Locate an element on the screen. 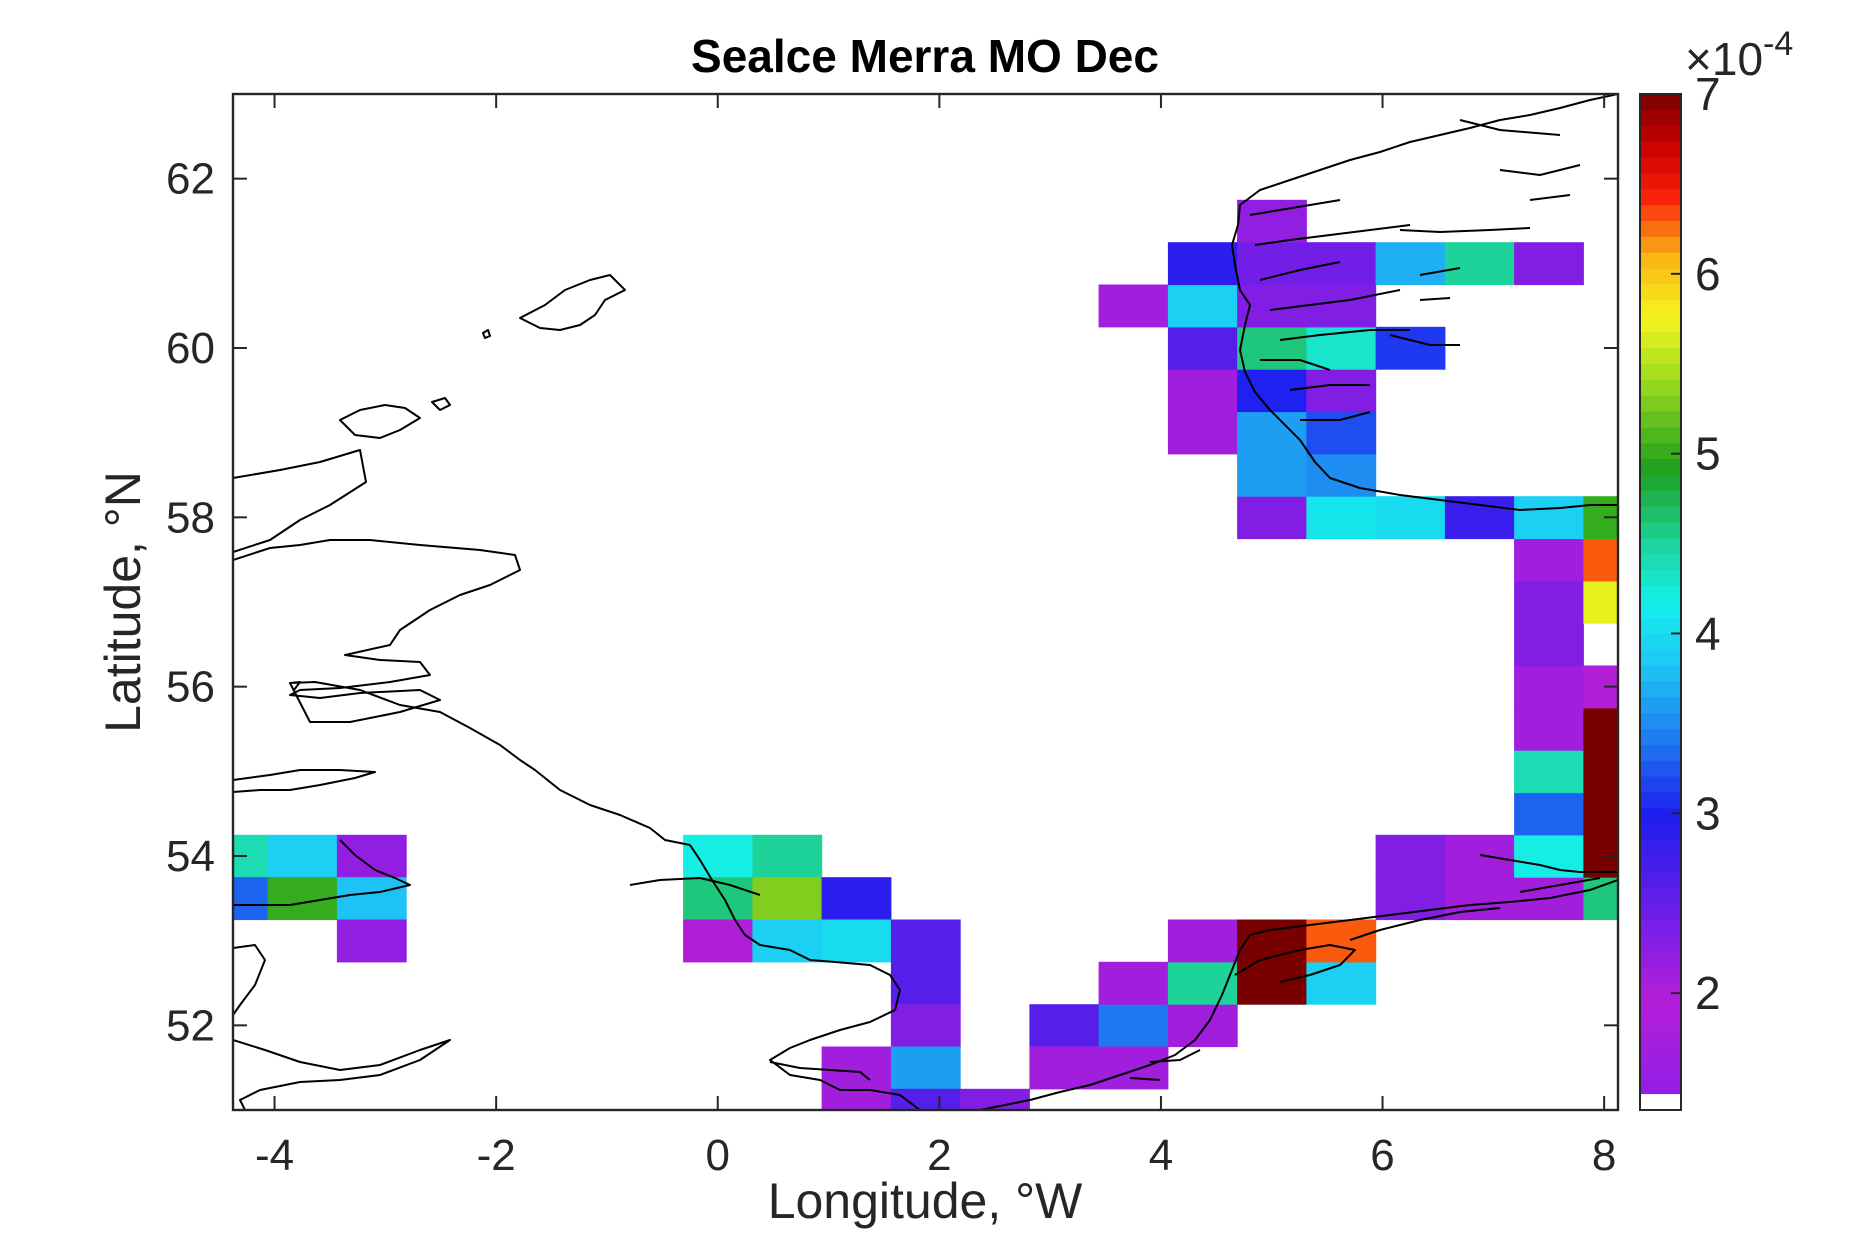 Image resolution: width=1875 pixels, height=1250 pixels. y-tick-label: 62 is located at coordinates (190, 179).